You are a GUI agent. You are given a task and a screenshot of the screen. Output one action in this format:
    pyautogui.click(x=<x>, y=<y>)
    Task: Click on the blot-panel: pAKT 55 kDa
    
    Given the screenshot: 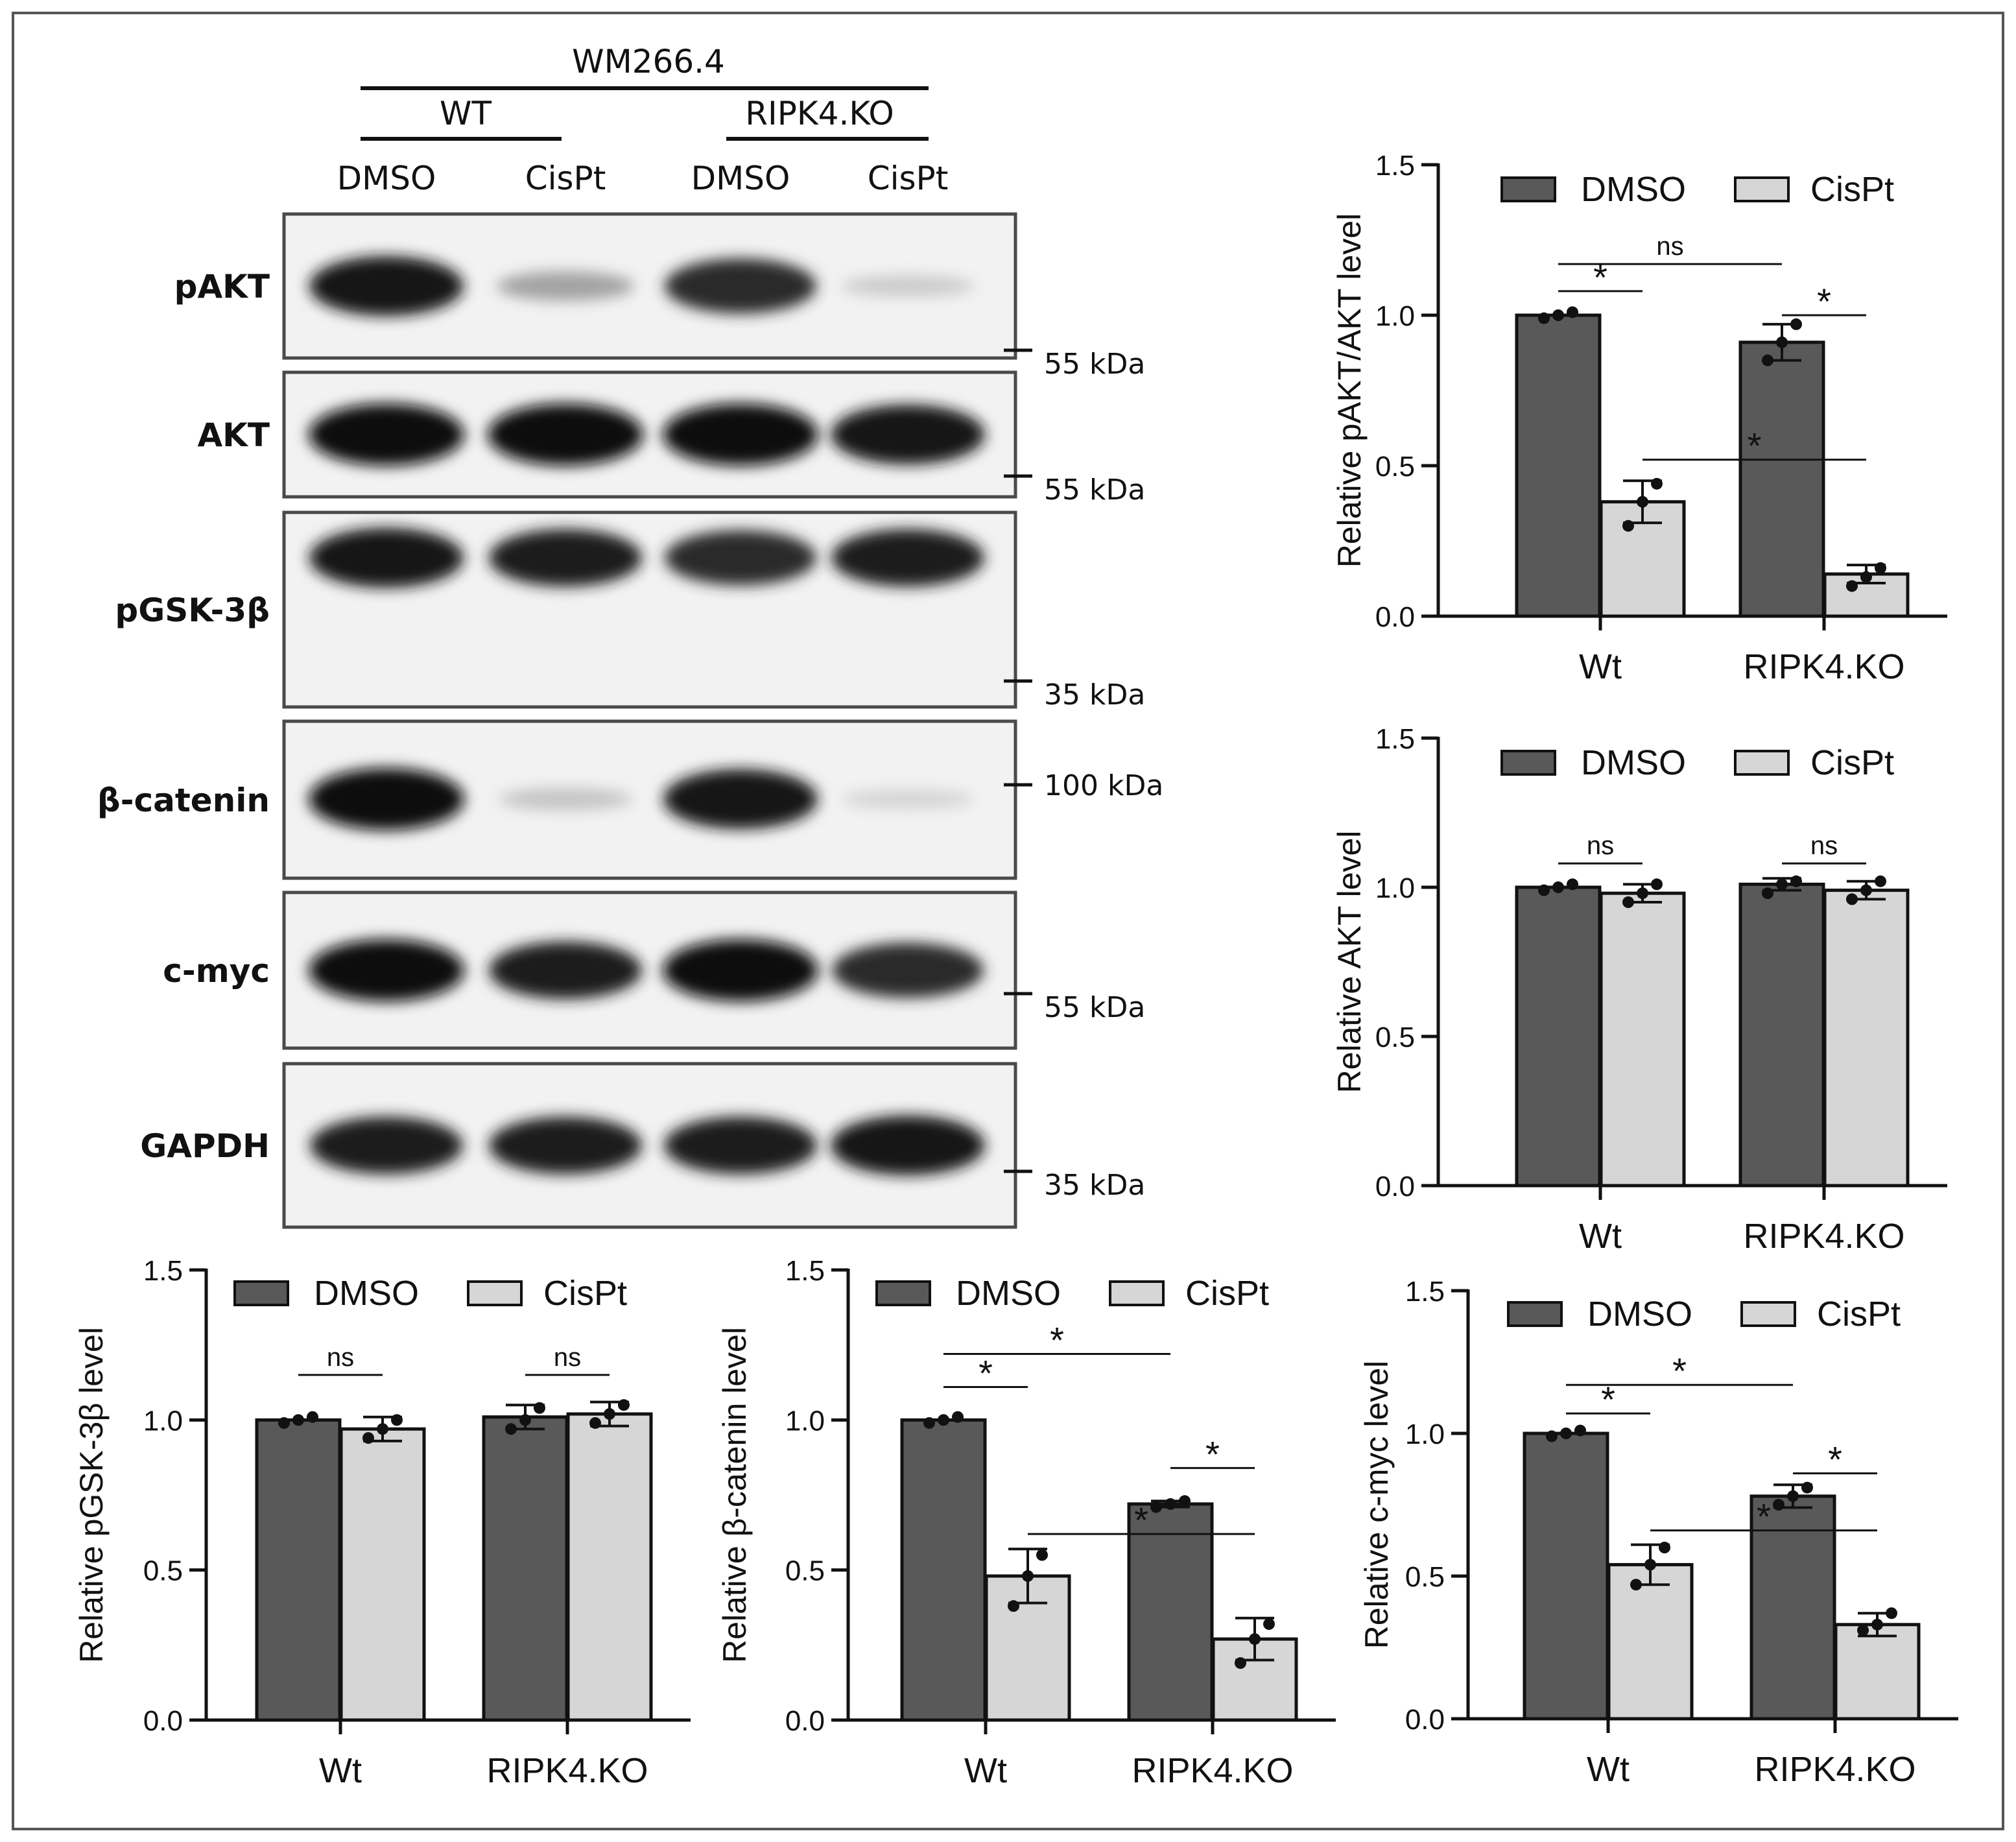 What is the action you would take?
    pyautogui.click(x=659, y=296)
    